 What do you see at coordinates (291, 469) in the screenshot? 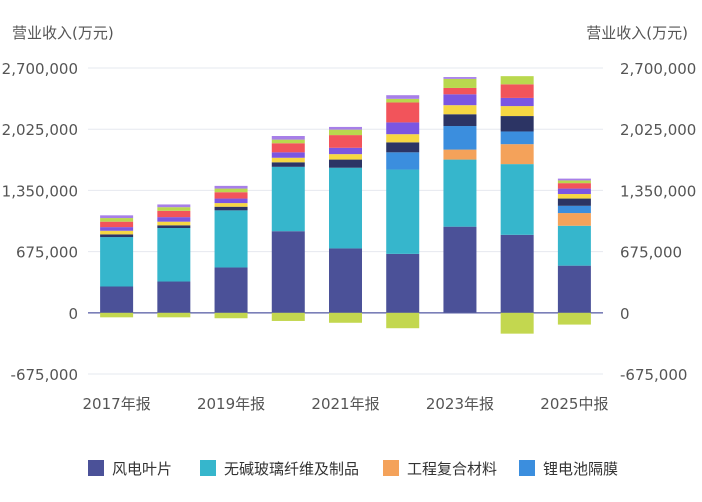
I see `legend-label: 无碱玻璃纤维及制品` at bounding box center [291, 469].